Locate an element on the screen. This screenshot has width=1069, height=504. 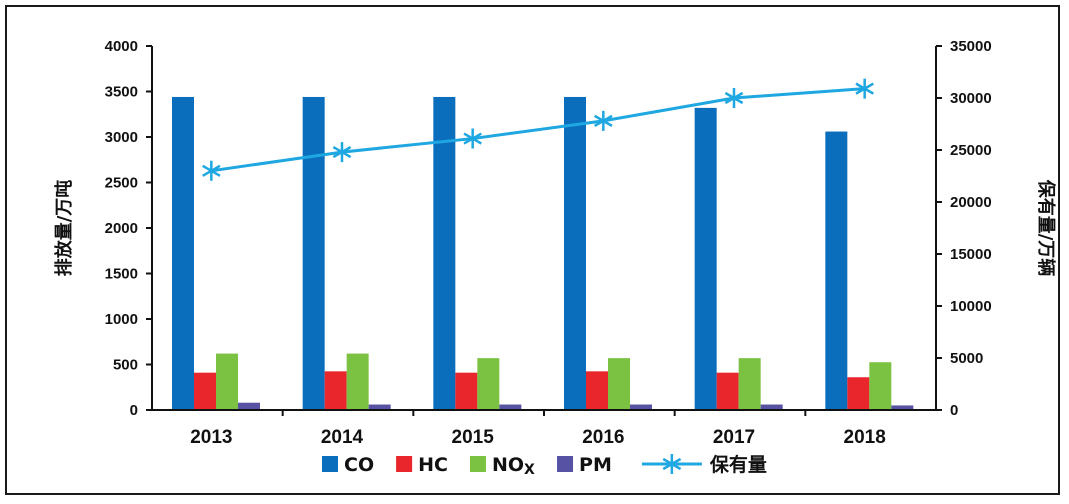
bar-nox-2013 is located at coordinates (227, 381).